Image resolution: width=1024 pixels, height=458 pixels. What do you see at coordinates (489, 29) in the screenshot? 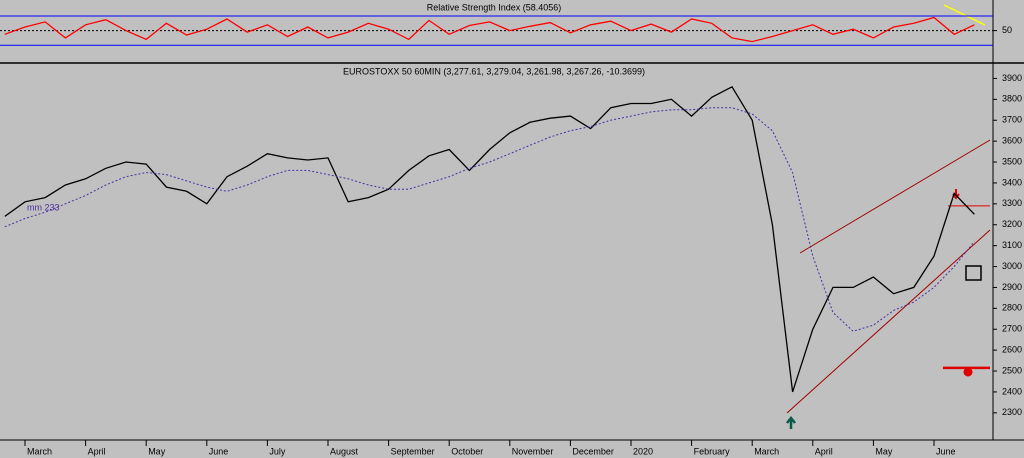
I see `series-line` at bounding box center [489, 29].